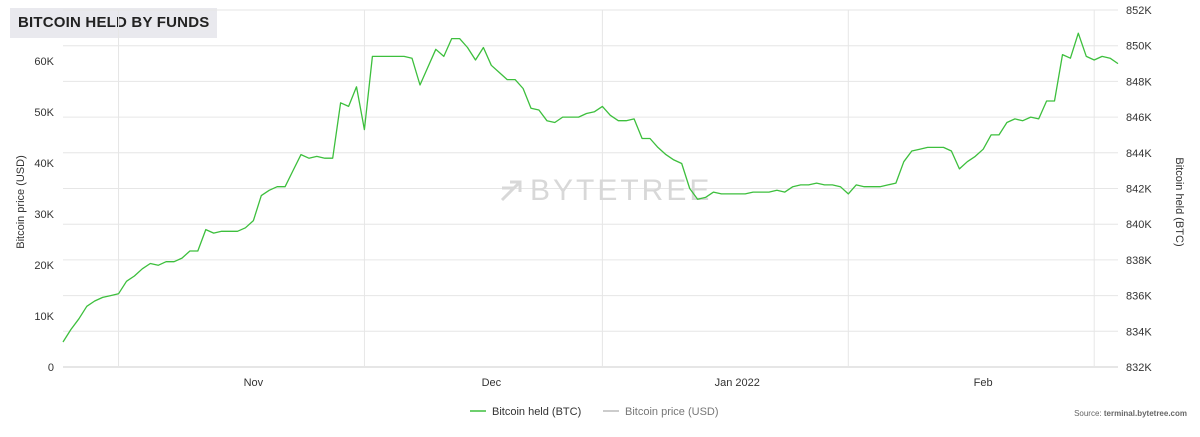 Image resolution: width=1200 pixels, height=437 pixels. Describe the element at coordinates (1179, 201) in the screenshot. I see `right-axis-title: Bitcoin held (BTC)` at that location.